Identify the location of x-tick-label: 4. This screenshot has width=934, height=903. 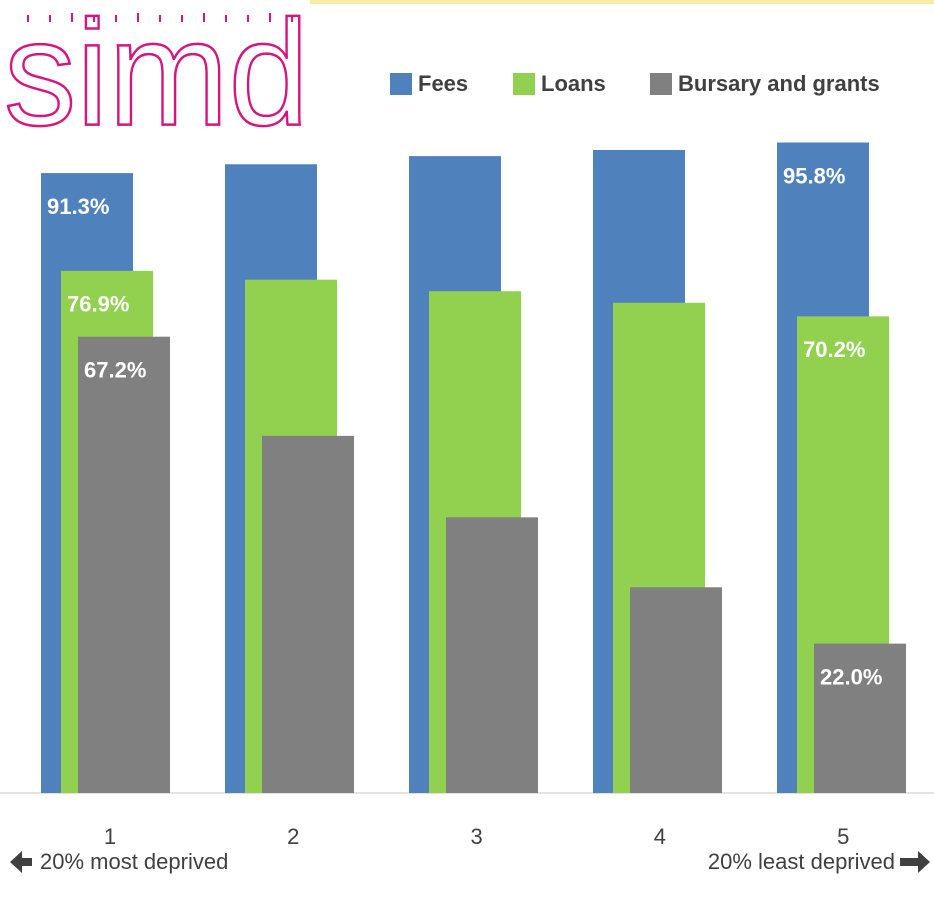
(660, 836).